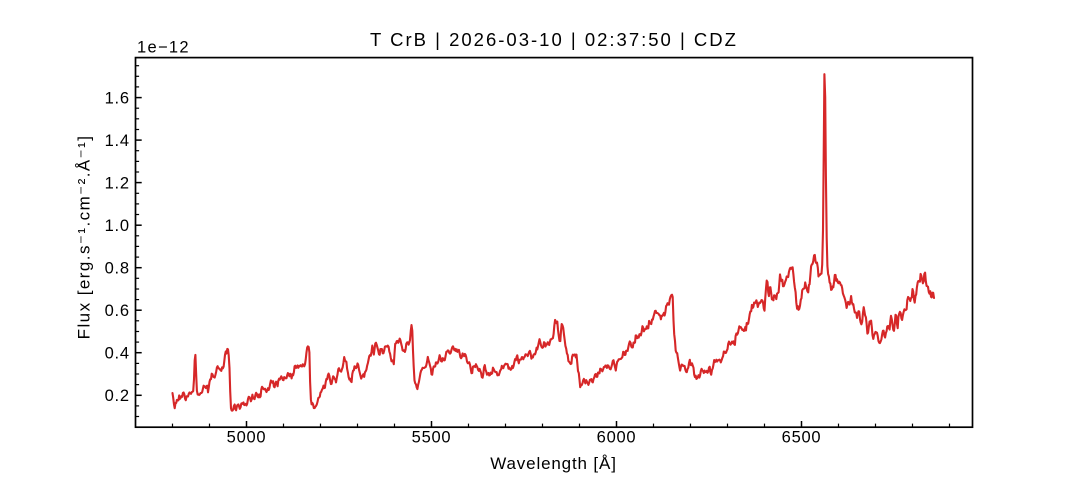  I want to click on svg-text: 0.4, so click(117, 354).